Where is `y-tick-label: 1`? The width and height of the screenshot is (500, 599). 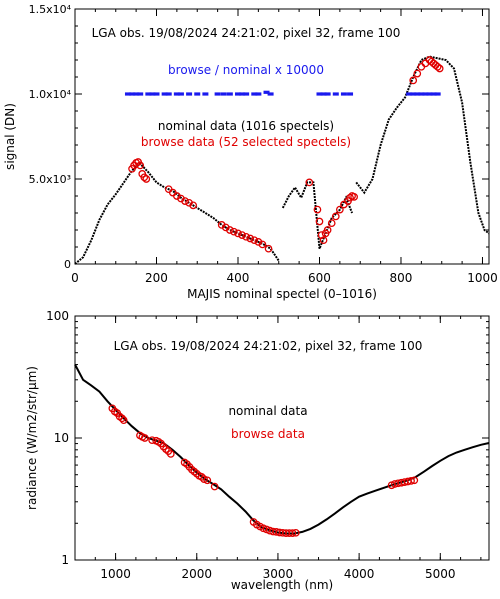
y-tick-label: 1 is located at coordinates (65, 560).